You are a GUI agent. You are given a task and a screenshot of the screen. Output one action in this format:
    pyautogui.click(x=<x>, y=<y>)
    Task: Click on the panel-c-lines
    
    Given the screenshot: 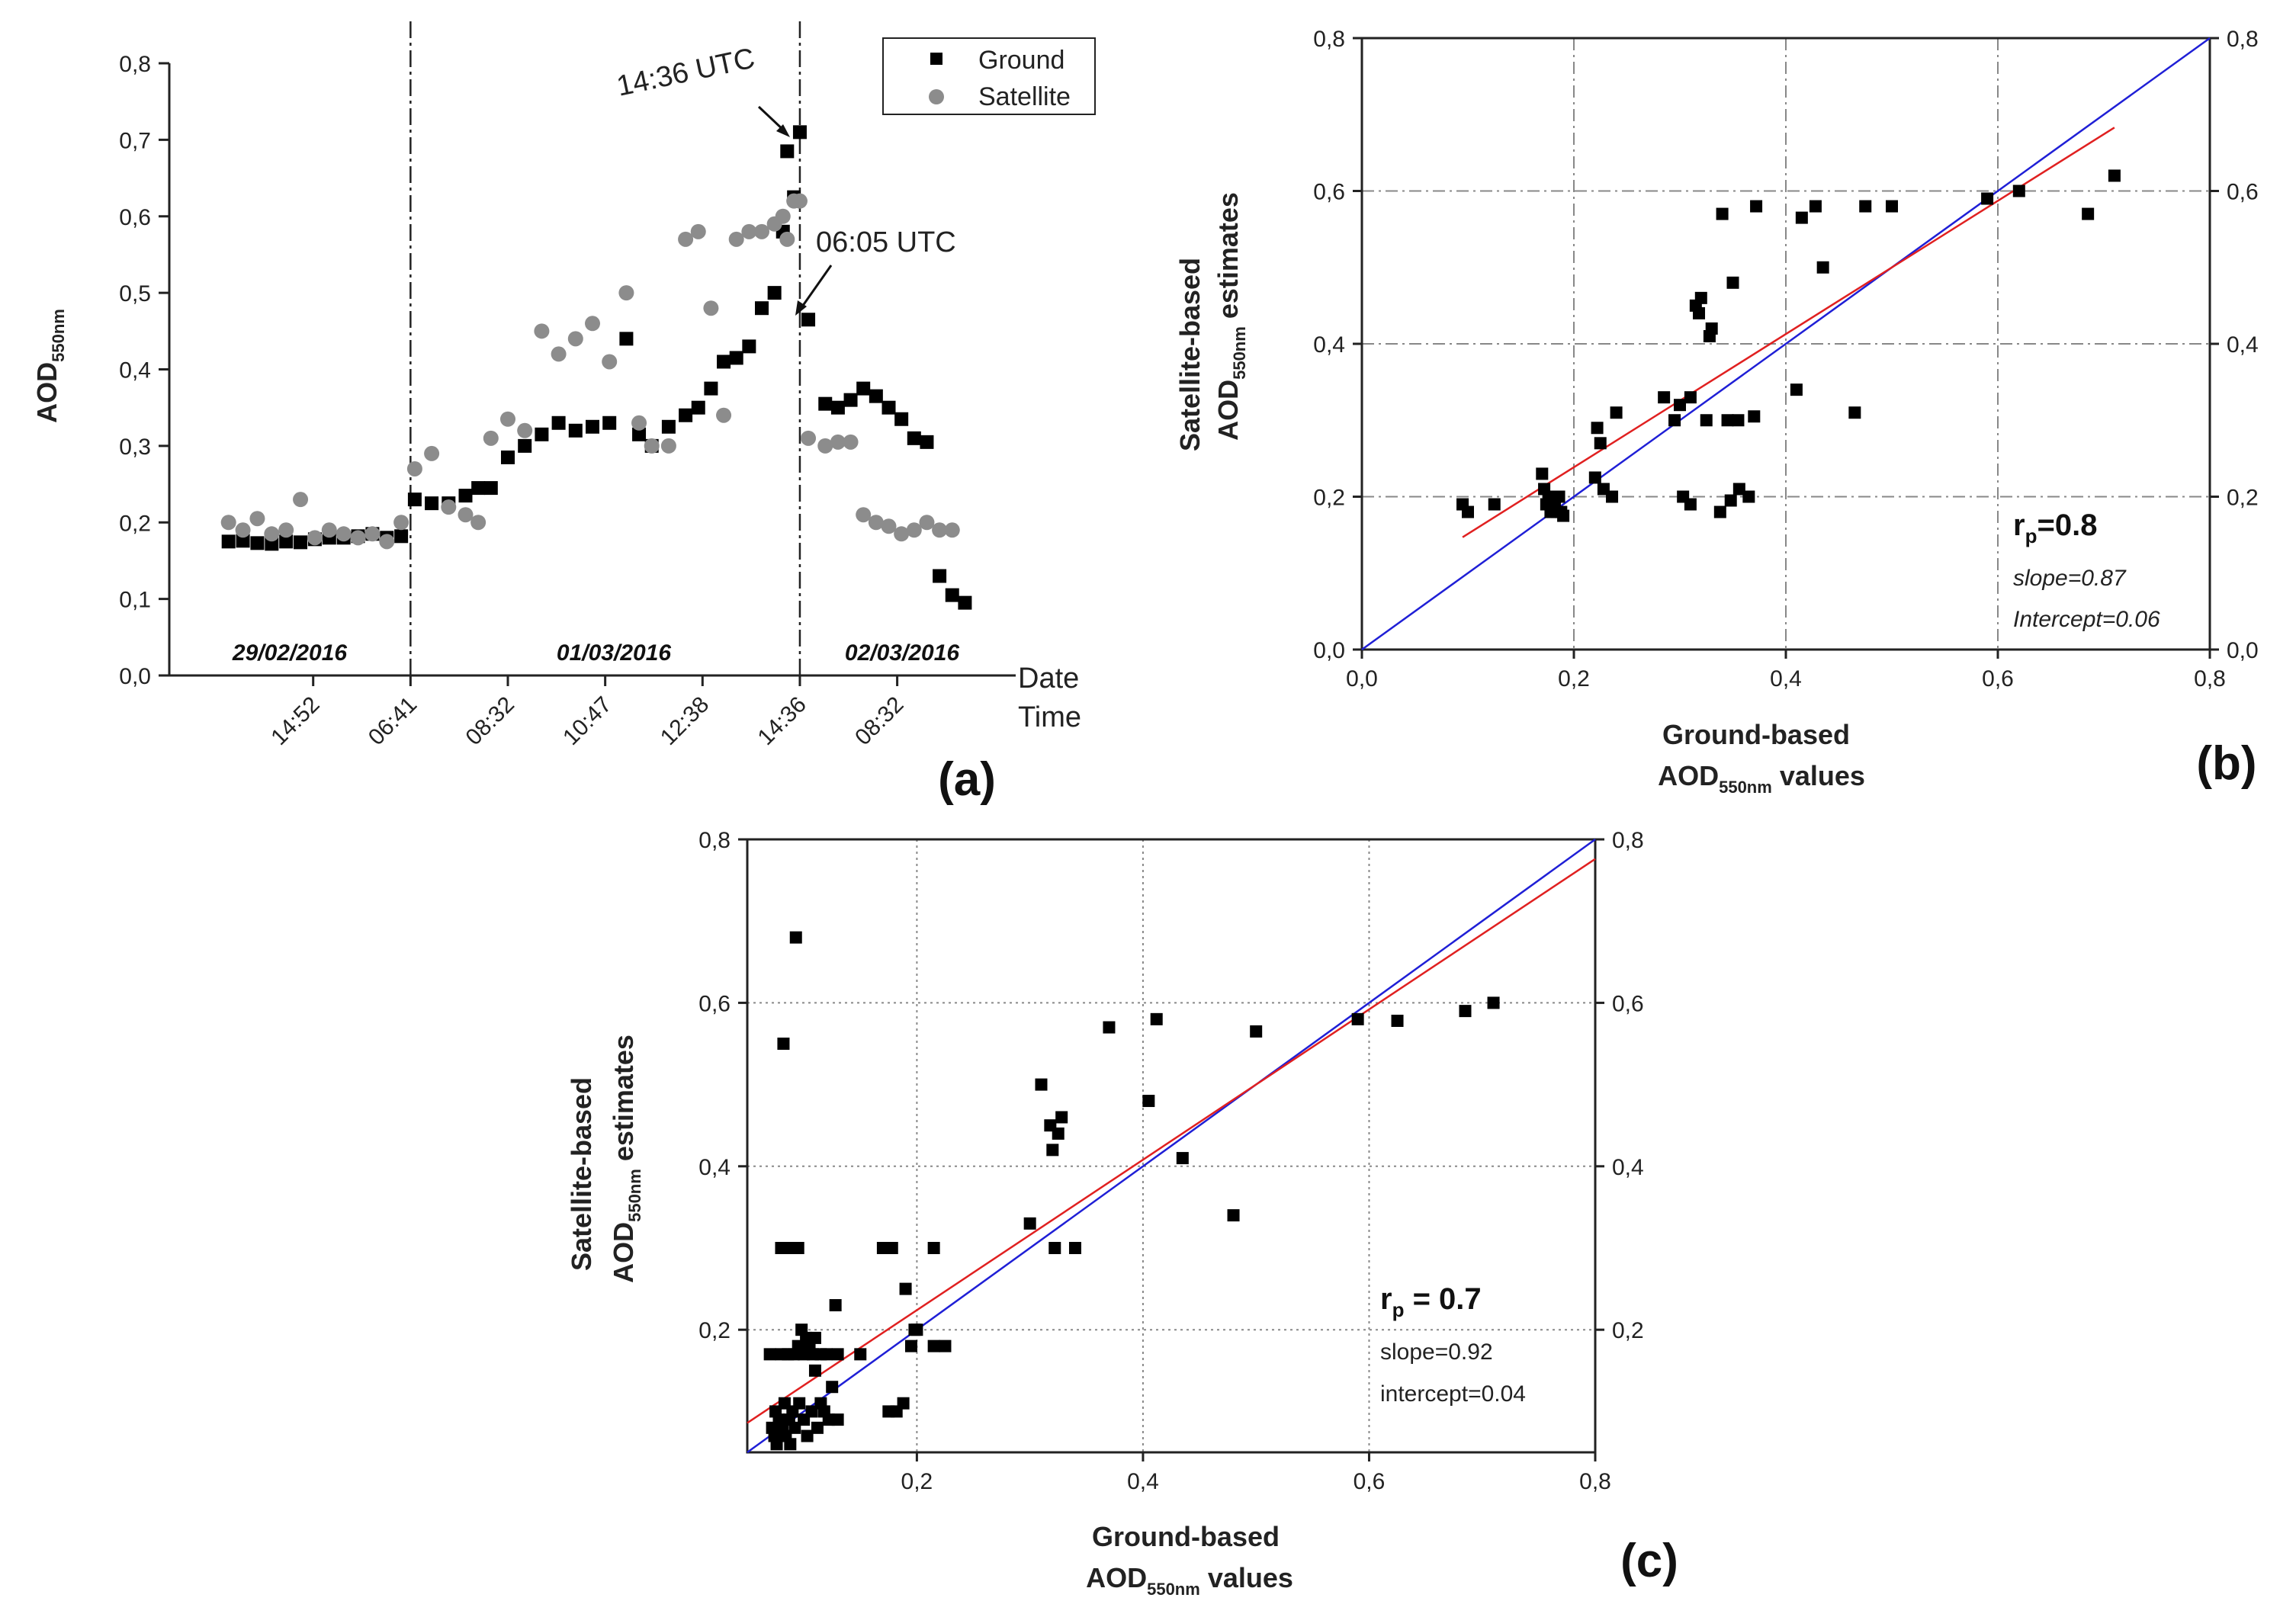 What is the action you would take?
    pyautogui.click(x=1171, y=1146)
    